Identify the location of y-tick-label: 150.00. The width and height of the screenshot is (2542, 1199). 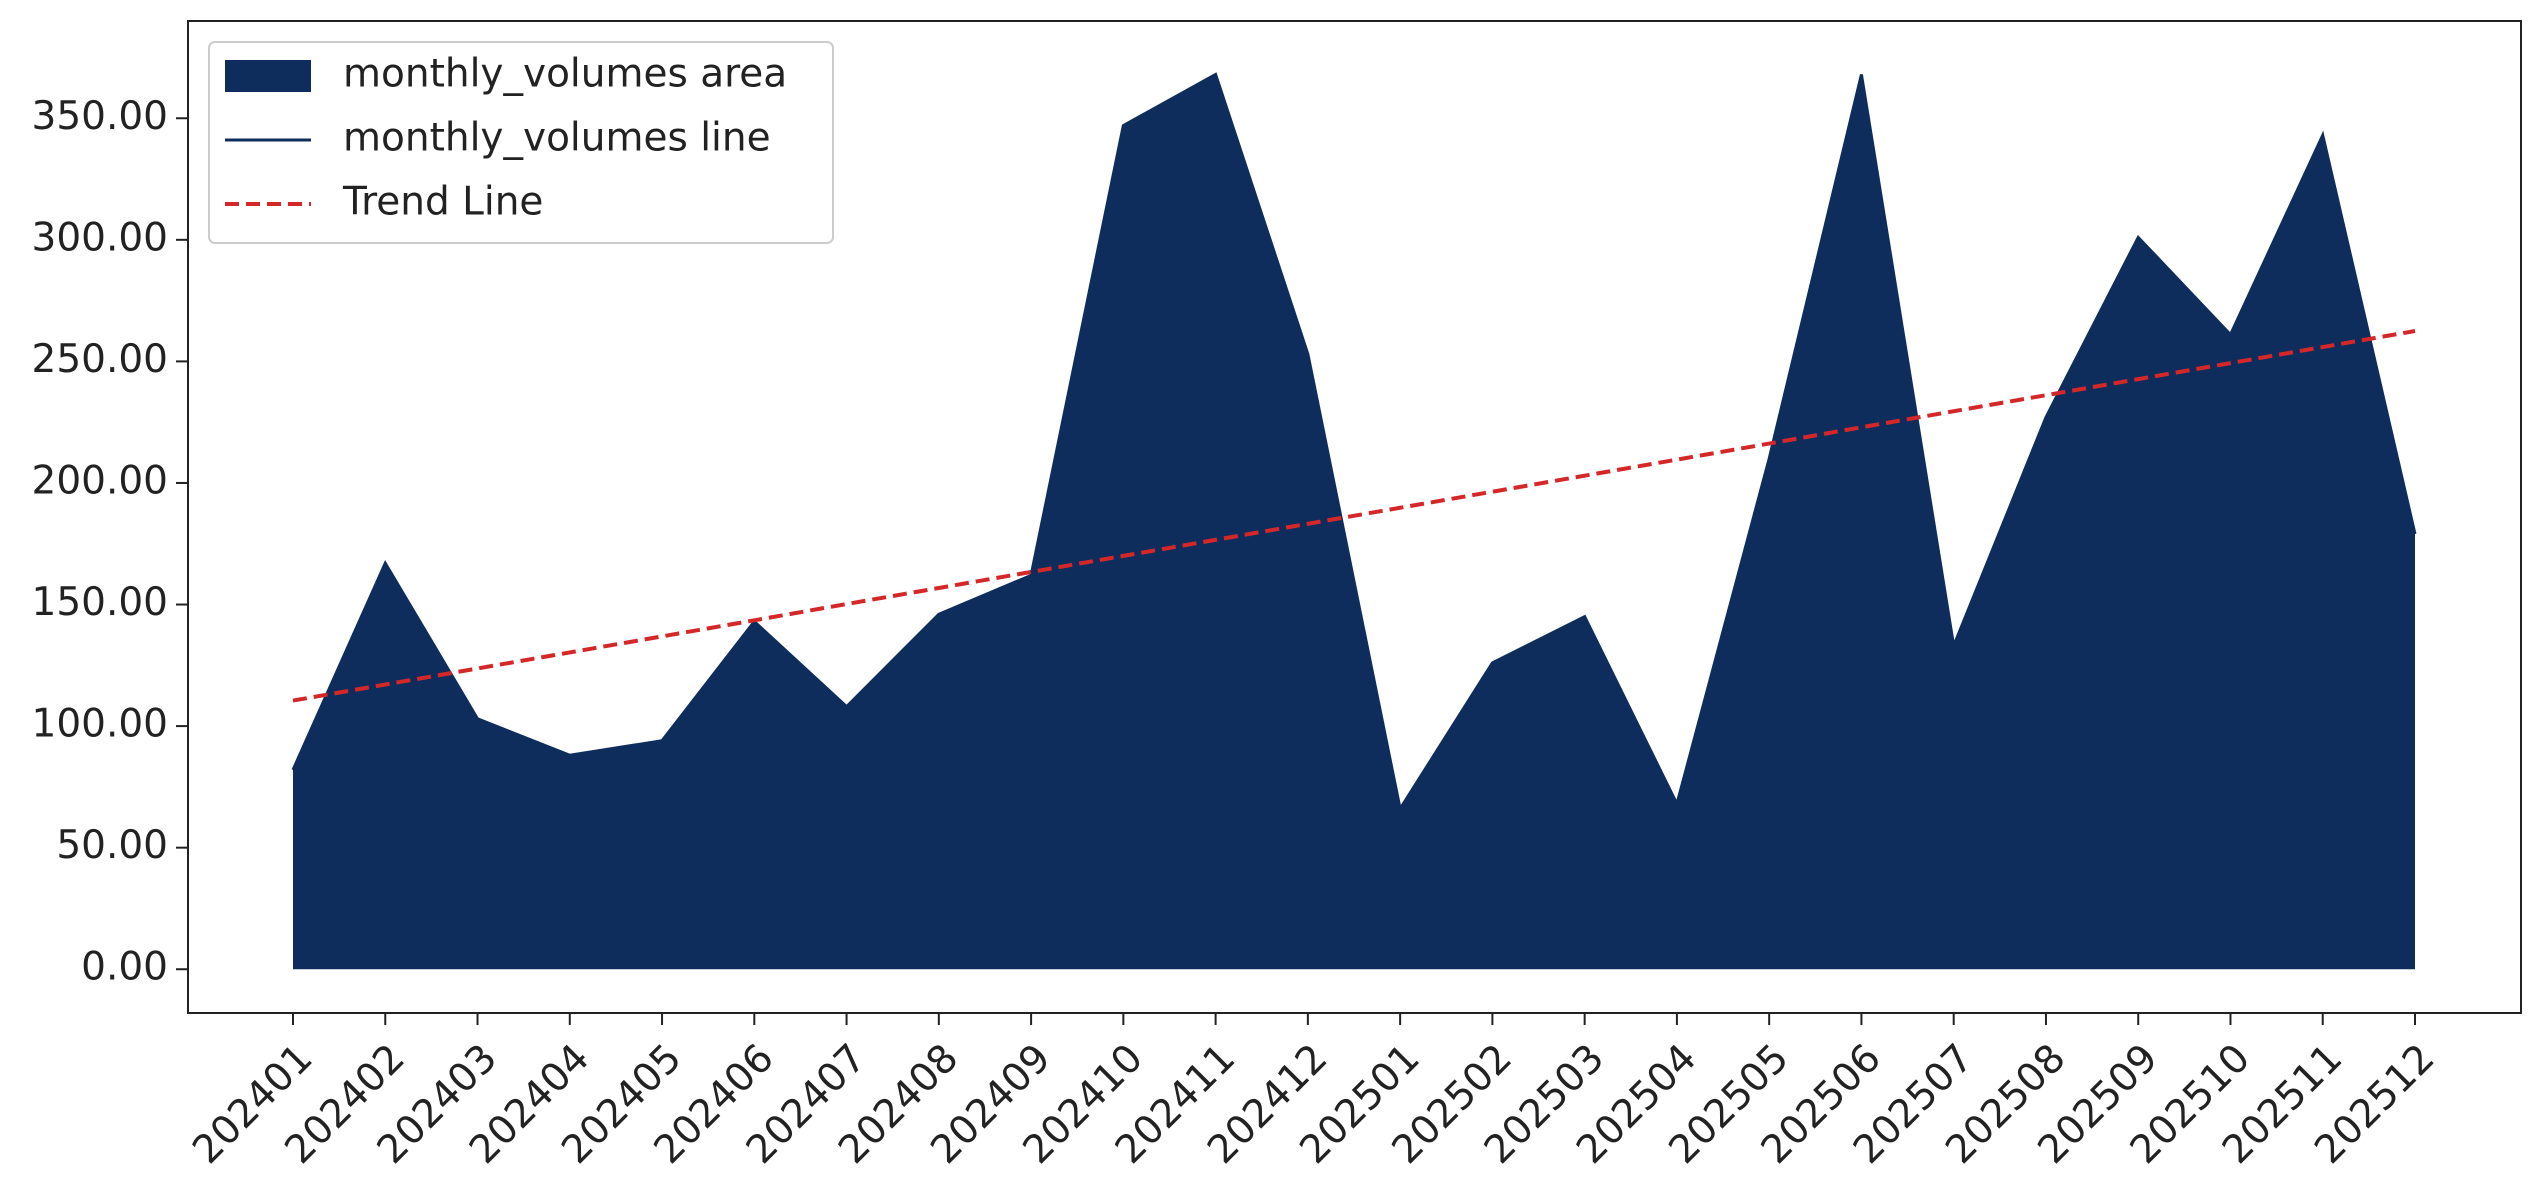
(100, 602).